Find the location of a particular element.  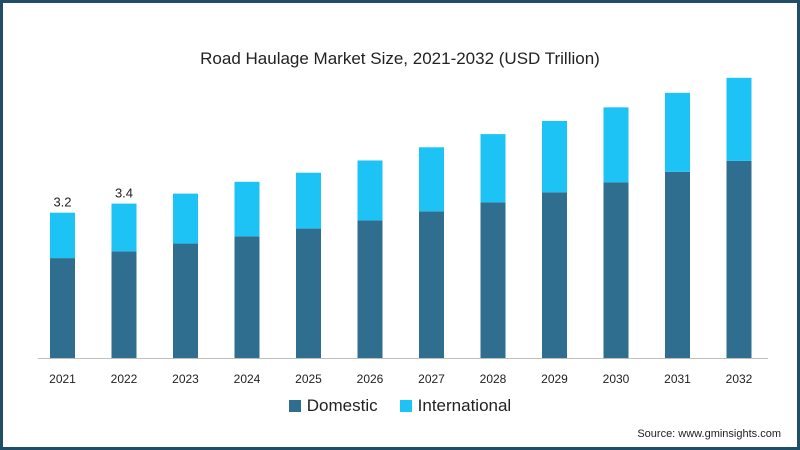

bar-international-2032 is located at coordinates (739, 119).